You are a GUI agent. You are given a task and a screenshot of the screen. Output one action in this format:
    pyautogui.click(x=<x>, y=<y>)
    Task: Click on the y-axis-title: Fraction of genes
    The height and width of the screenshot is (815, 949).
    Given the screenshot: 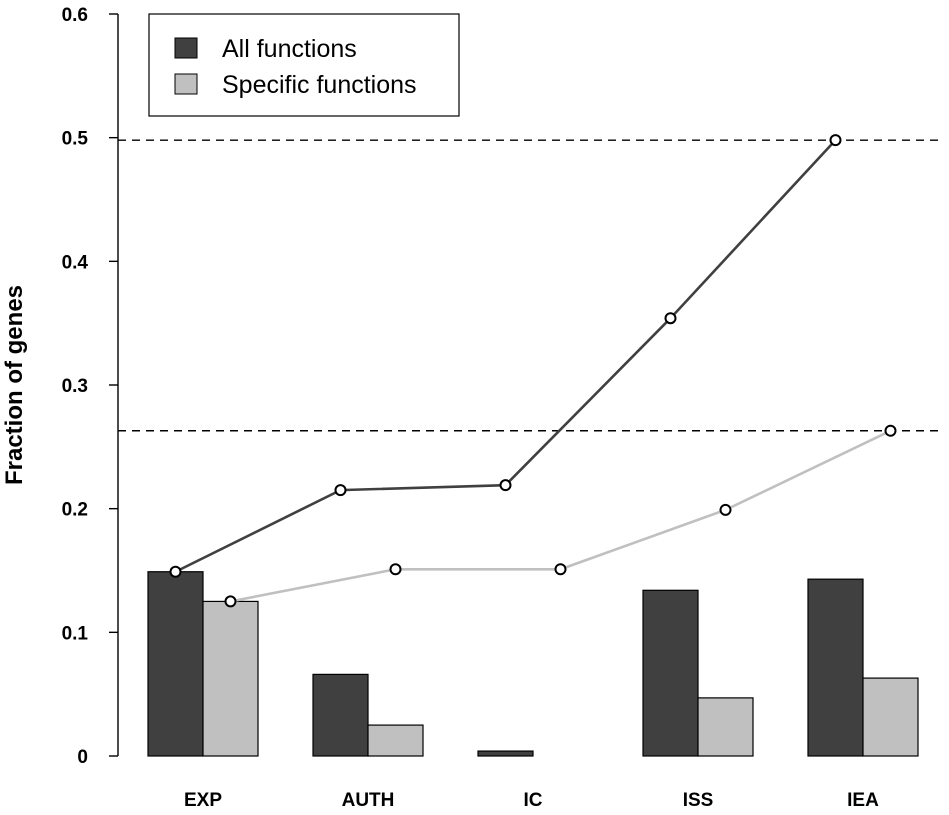 What is the action you would take?
    pyautogui.click(x=14, y=385)
    